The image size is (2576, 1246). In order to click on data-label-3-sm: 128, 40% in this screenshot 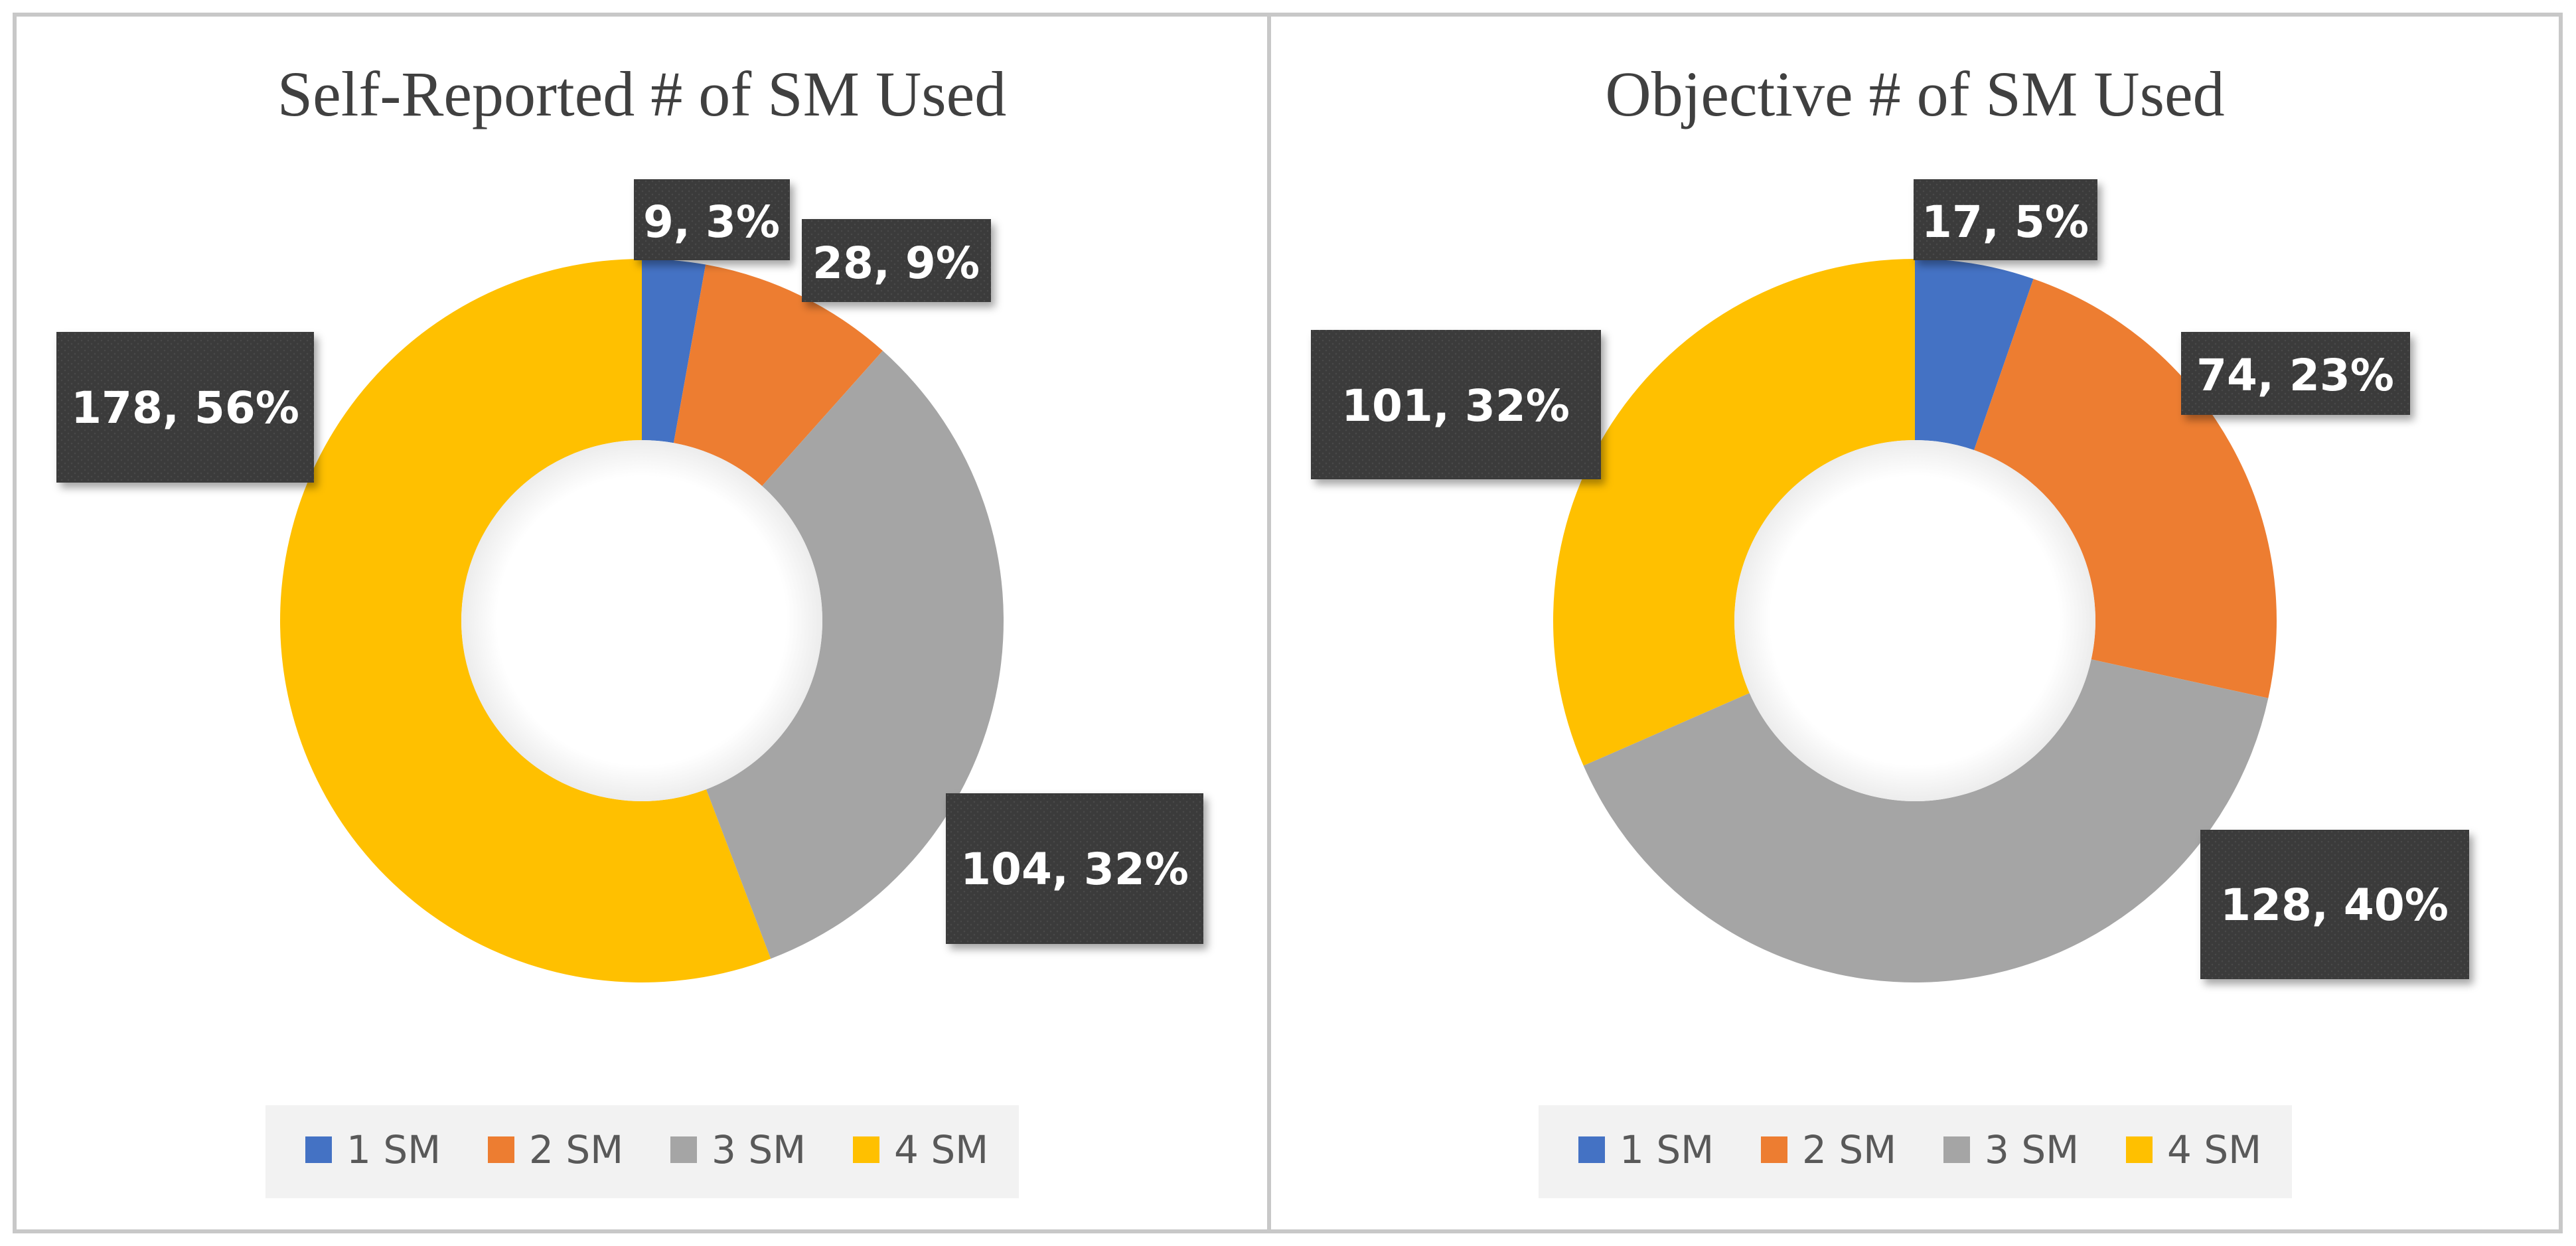, I will do `click(2334, 904)`.